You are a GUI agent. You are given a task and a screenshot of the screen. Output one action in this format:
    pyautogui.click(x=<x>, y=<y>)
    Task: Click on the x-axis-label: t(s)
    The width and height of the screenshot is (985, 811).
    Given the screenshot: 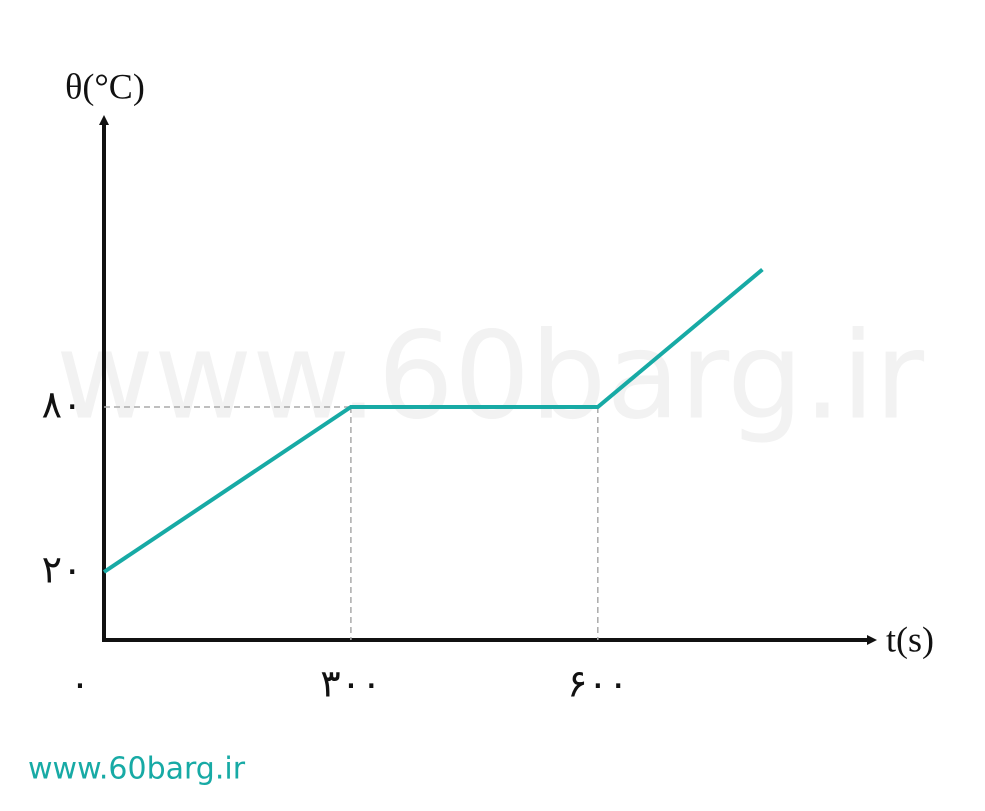 What is the action you would take?
    pyautogui.click(x=910, y=639)
    